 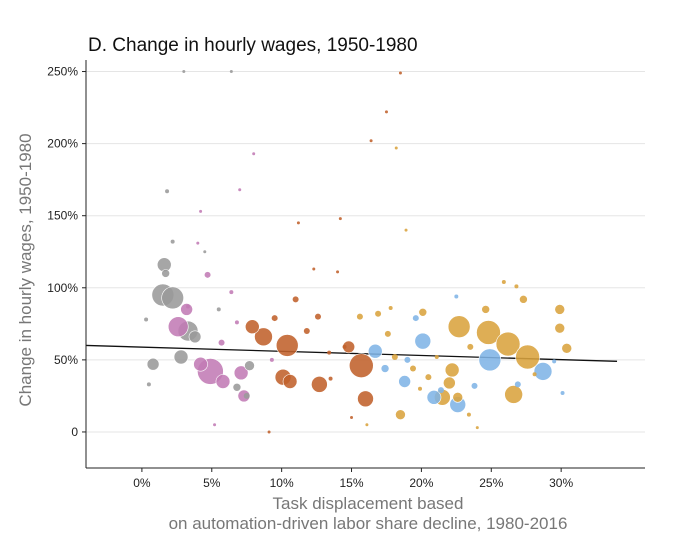 I want to click on x-axis-title-line-1: Task displacement based, so click(x=368, y=503).